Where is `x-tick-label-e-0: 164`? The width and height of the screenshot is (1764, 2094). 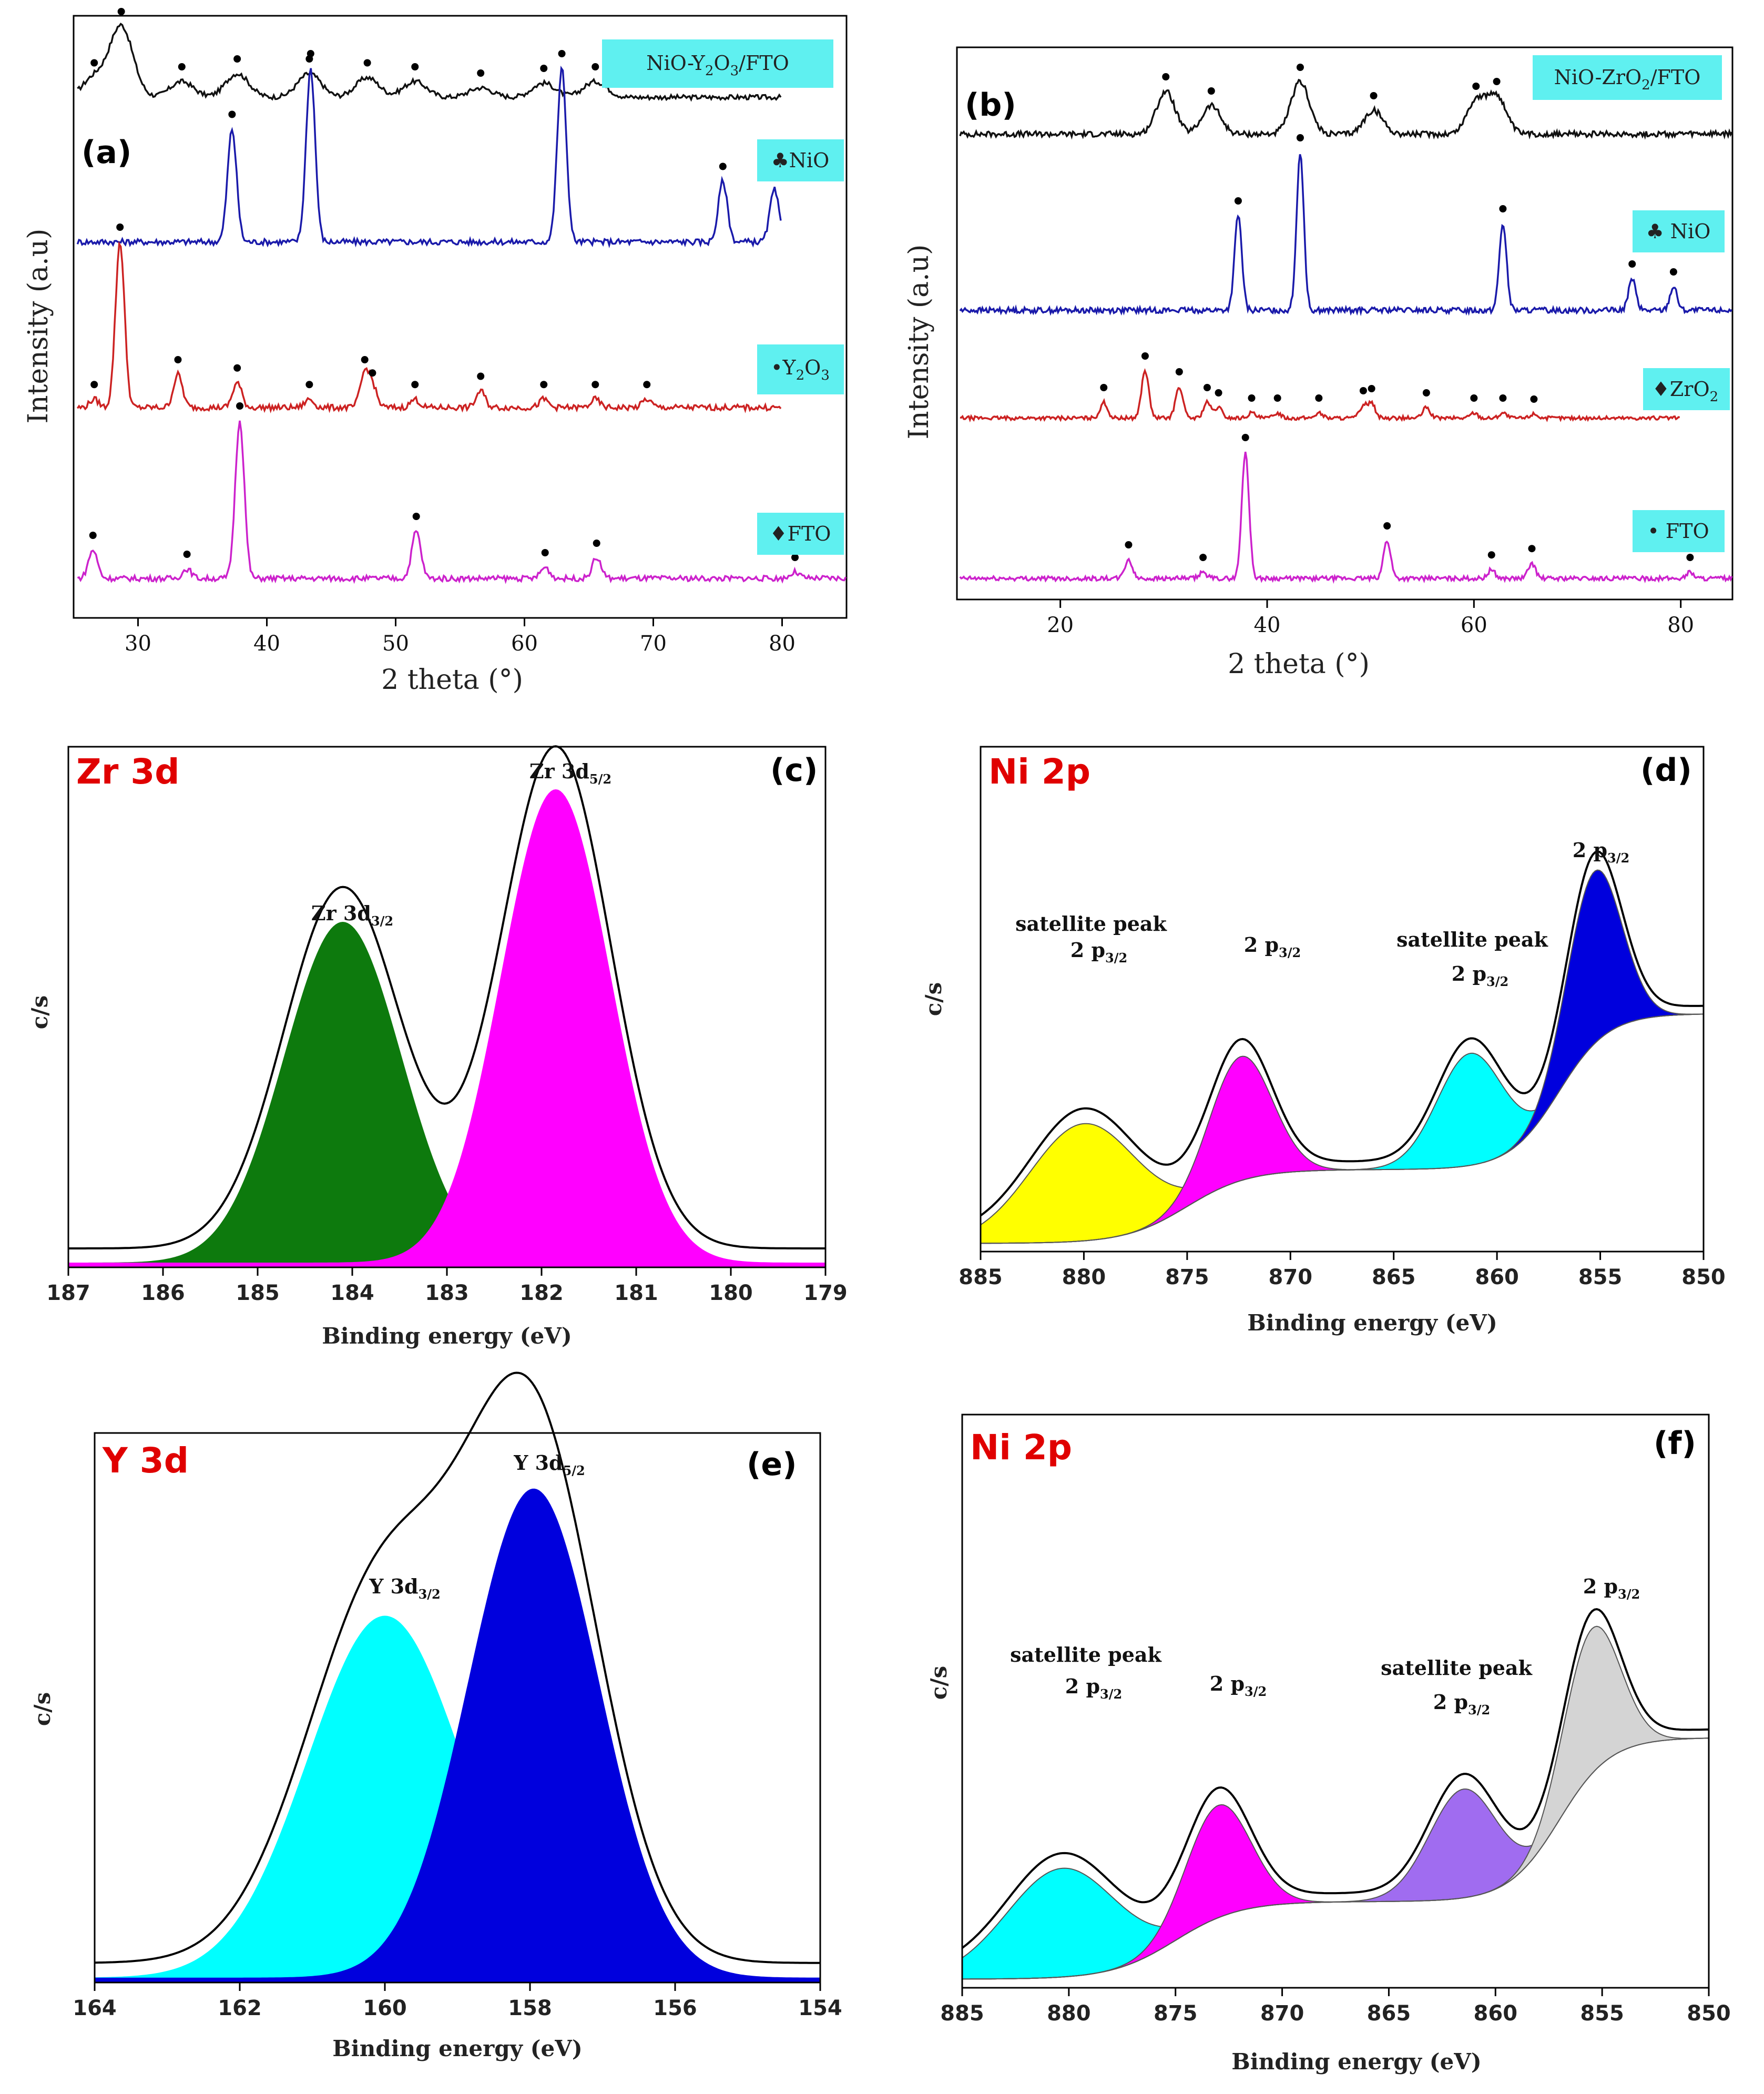
x-tick-label-e-0: 164 is located at coordinates (95, 2008).